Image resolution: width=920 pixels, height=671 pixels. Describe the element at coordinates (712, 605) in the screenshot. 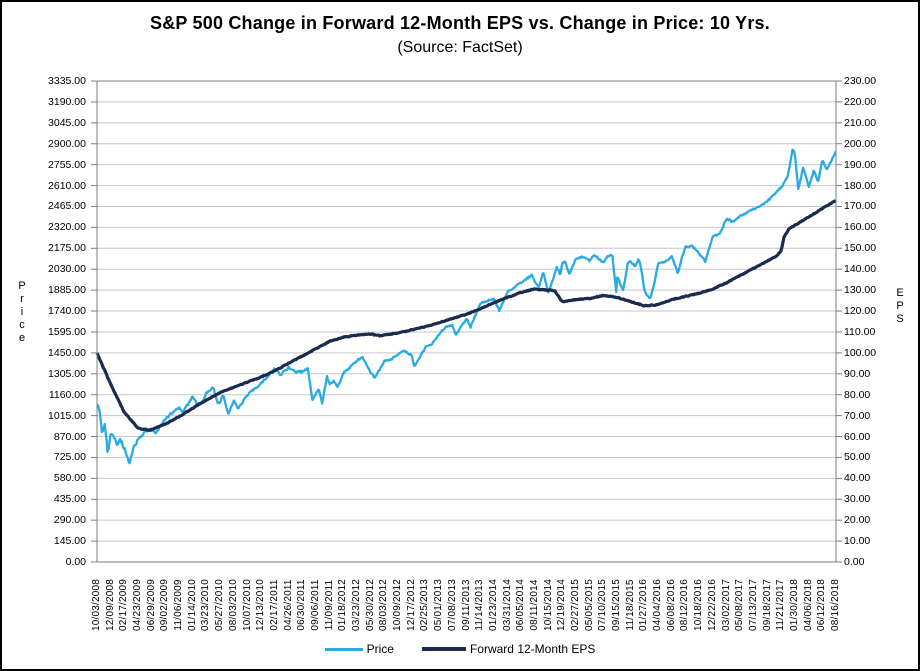

I see `x-axis-label: 12/22/2016` at that location.